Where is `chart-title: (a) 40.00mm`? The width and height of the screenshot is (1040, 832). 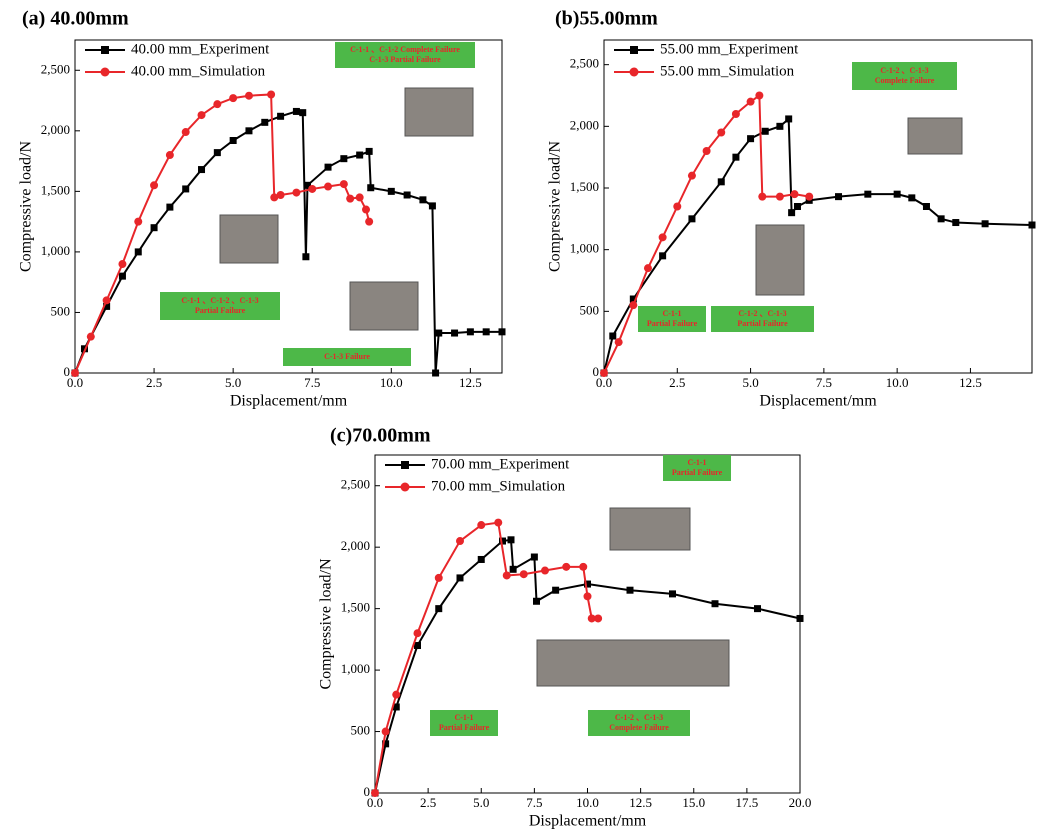 chart-title: (a) 40.00mm is located at coordinates (75, 19).